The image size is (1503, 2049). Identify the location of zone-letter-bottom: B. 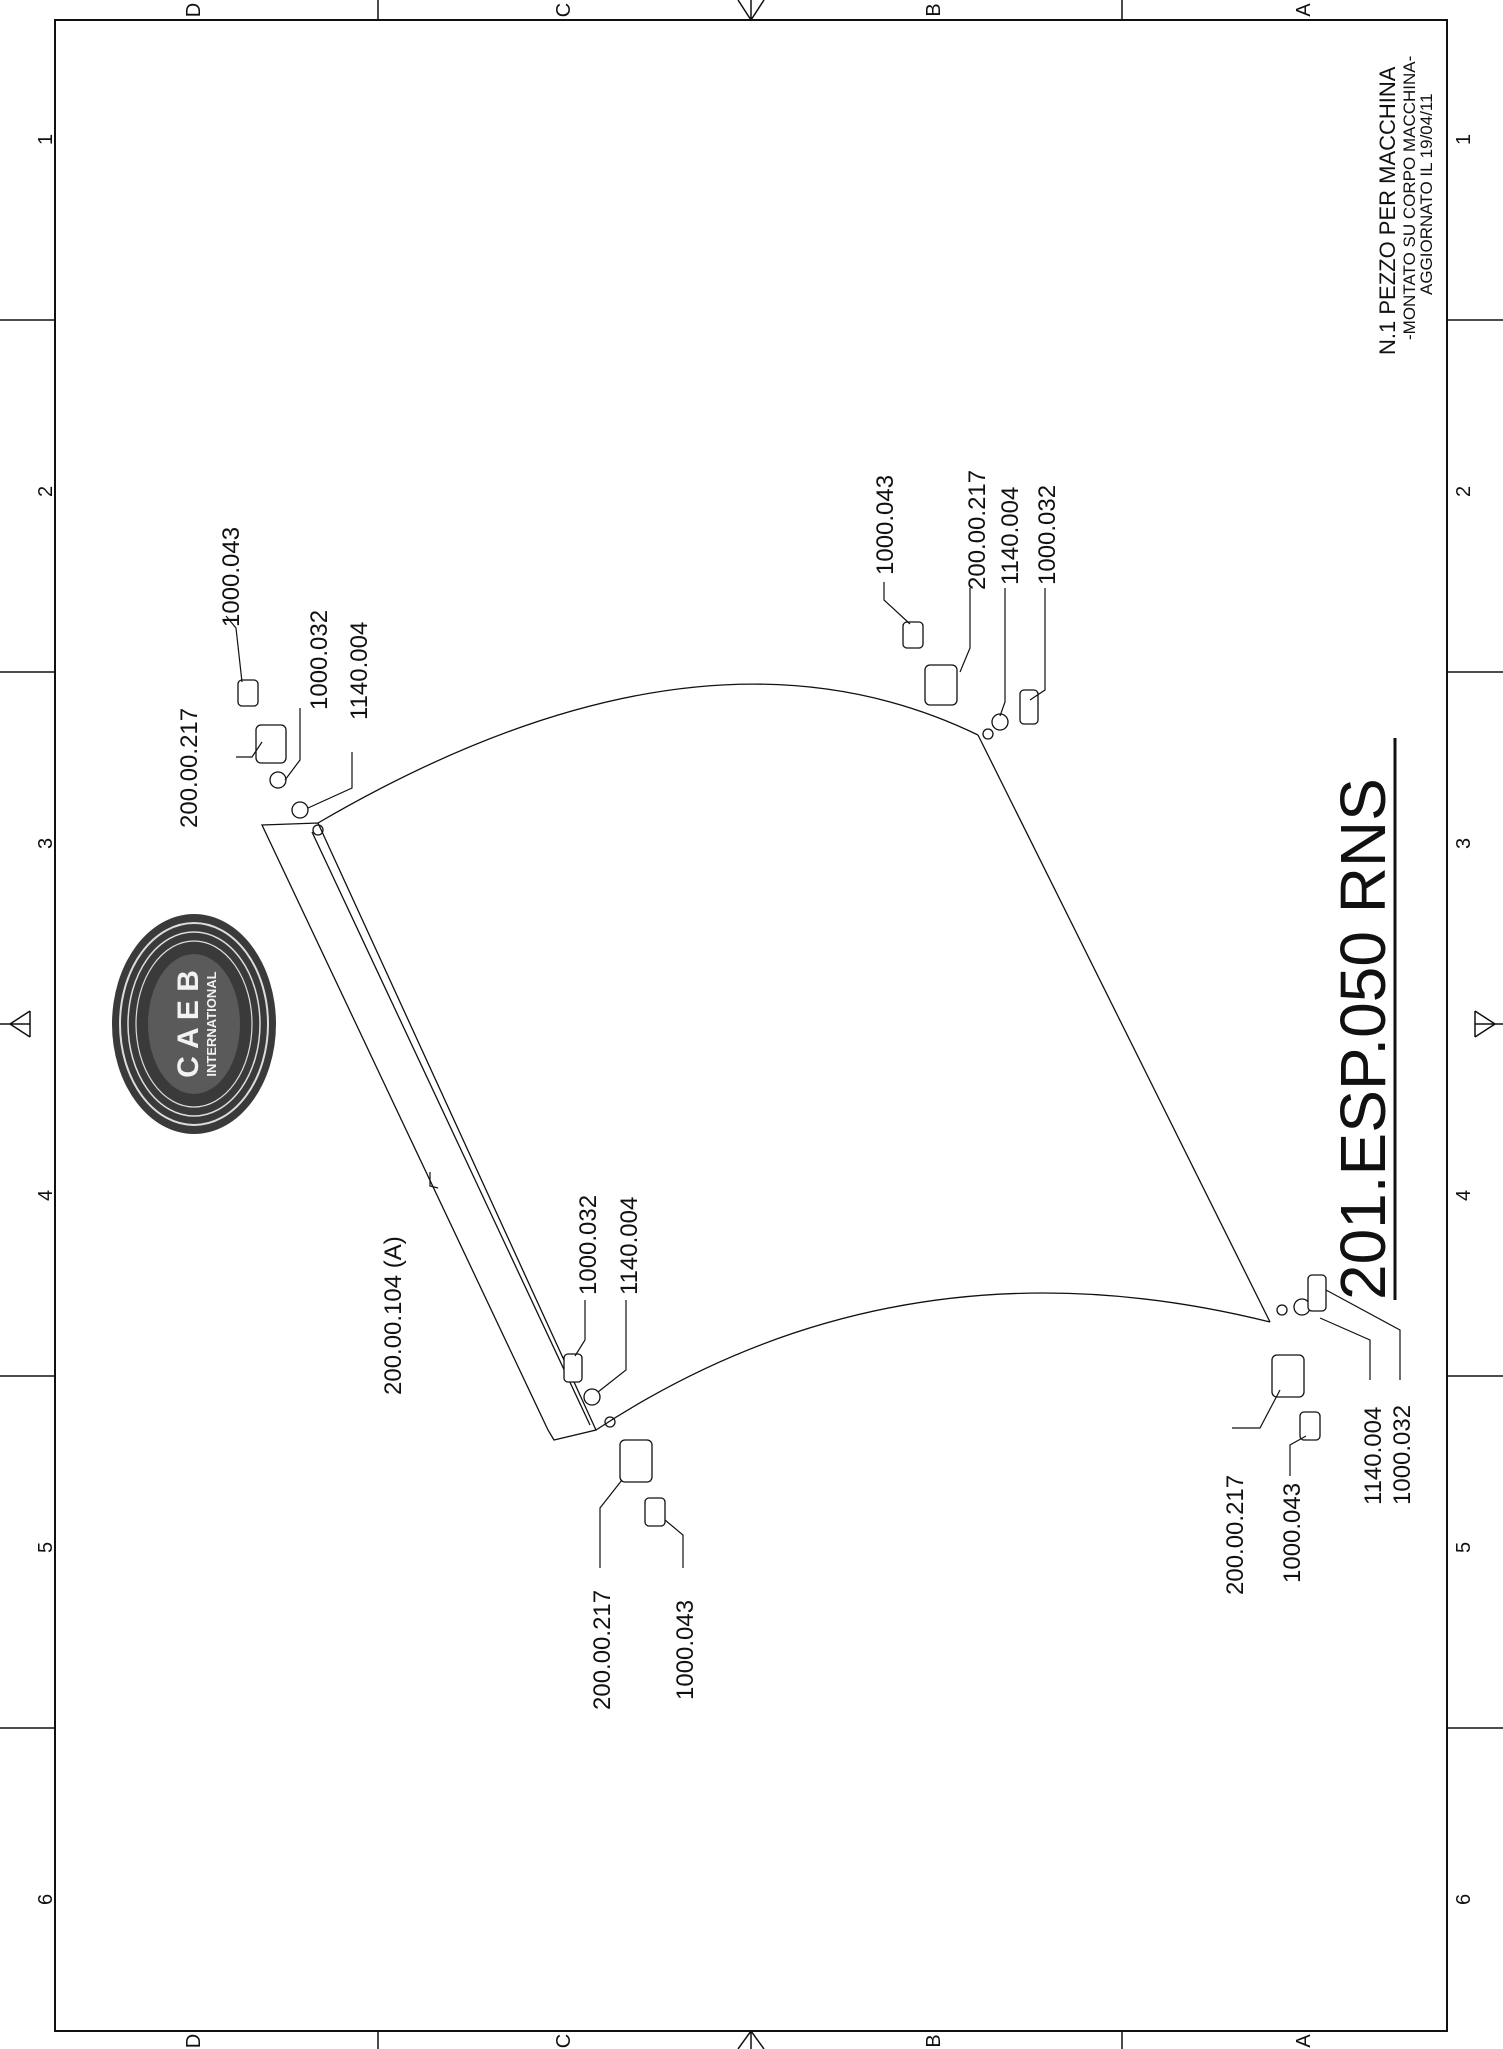
(934, 2040).